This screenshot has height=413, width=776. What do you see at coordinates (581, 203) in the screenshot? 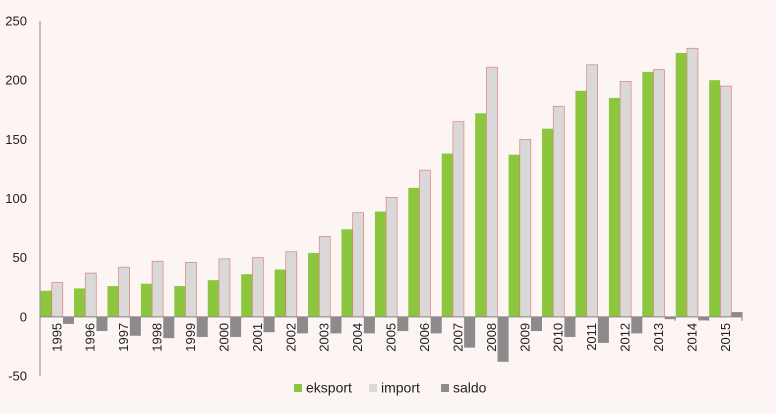
I see `bar-eksport-2011` at bounding box center [581, 203].